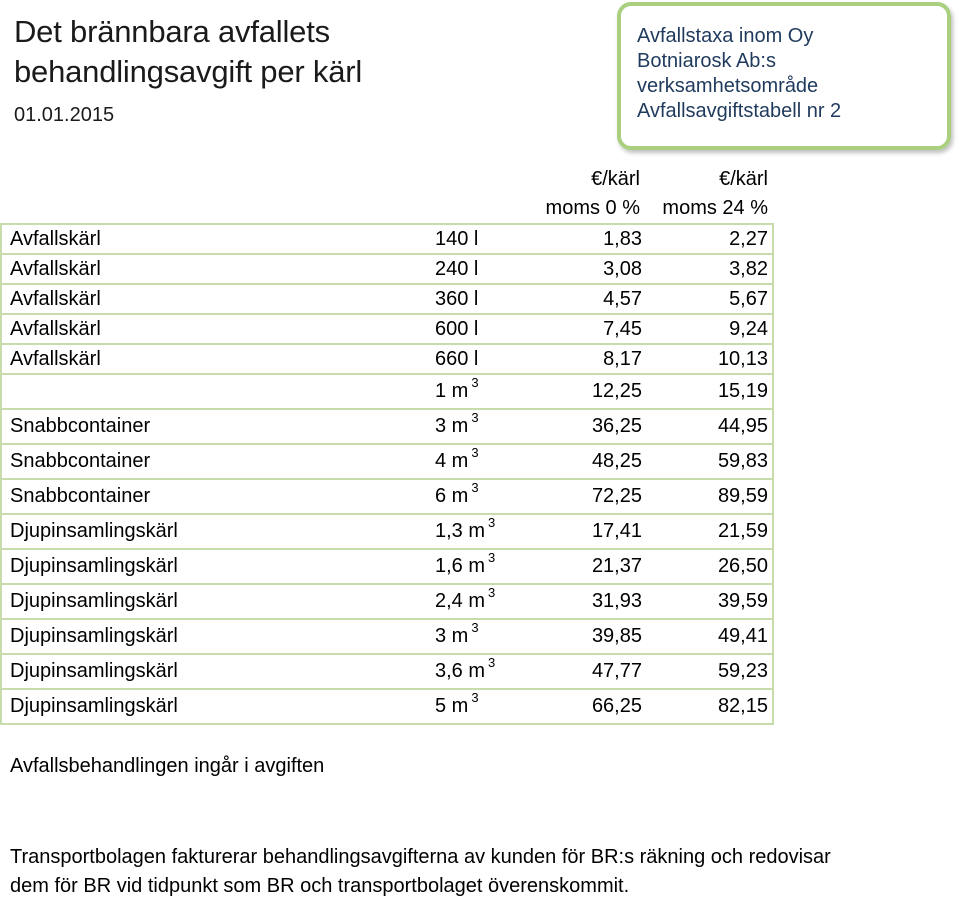  What do you see at coordinates (622, 269) in the screenshot?
I see `price-vat-0: 3,08` at bounding box center [622, 269].